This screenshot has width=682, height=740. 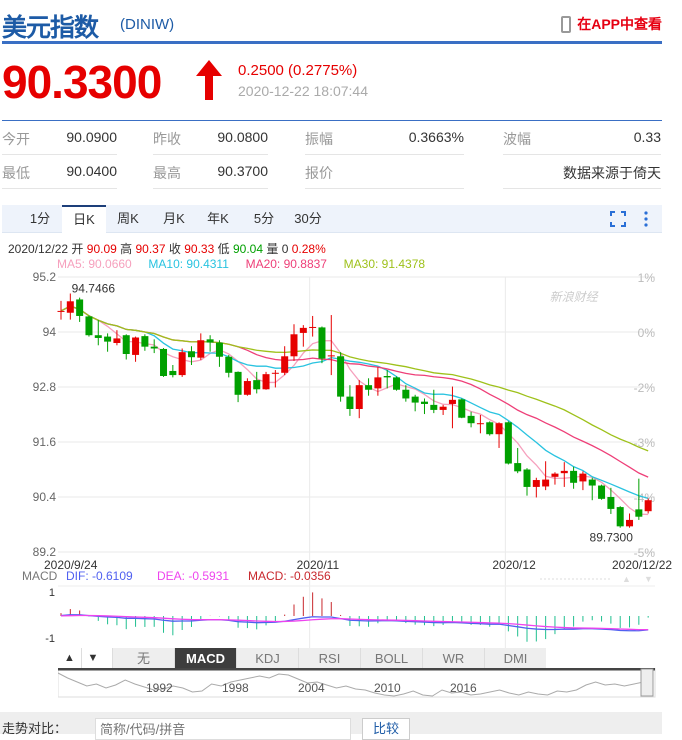 What do you see at coordinates (332, 42) in the screenshot?
I see `header-divider` at bounding box center [332, 42].